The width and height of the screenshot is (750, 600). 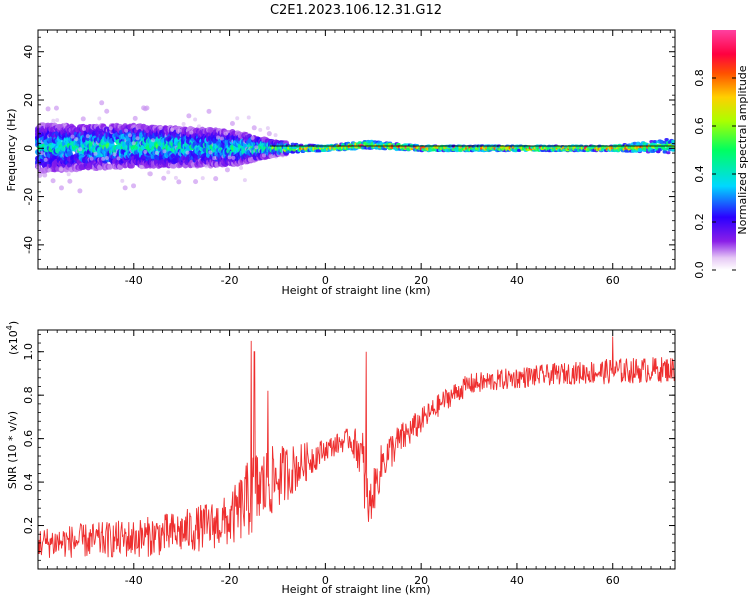 I want to click on snr-multiplier-close: ), so click(x=13, y=323).